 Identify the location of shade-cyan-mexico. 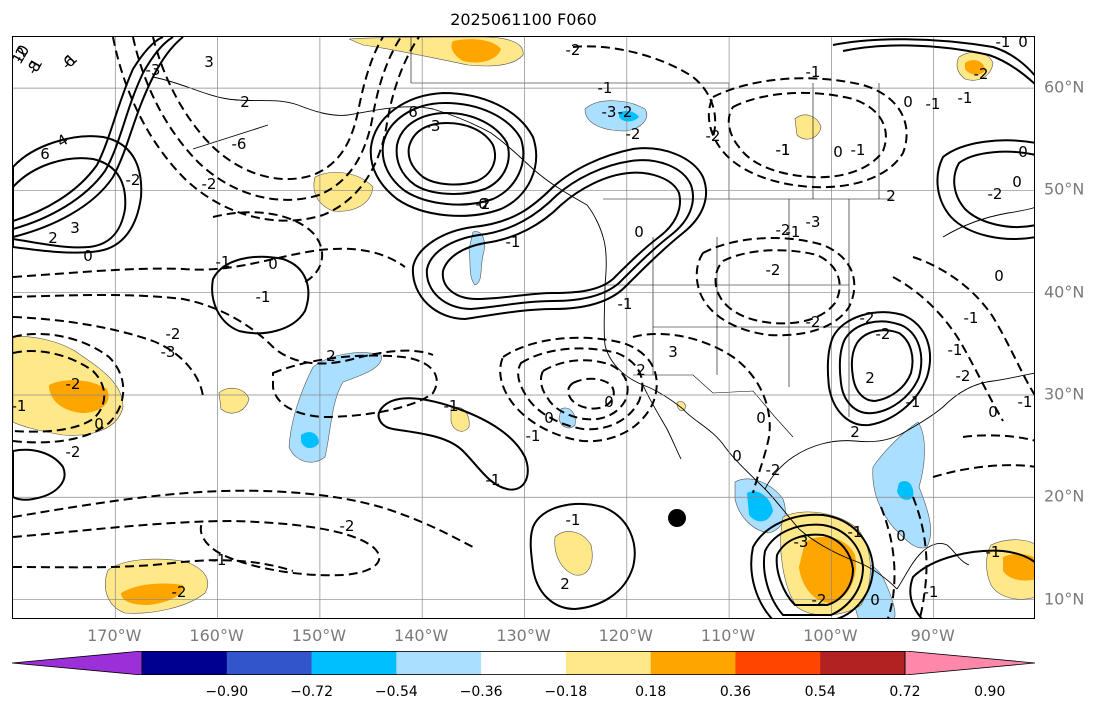
(760, 506).